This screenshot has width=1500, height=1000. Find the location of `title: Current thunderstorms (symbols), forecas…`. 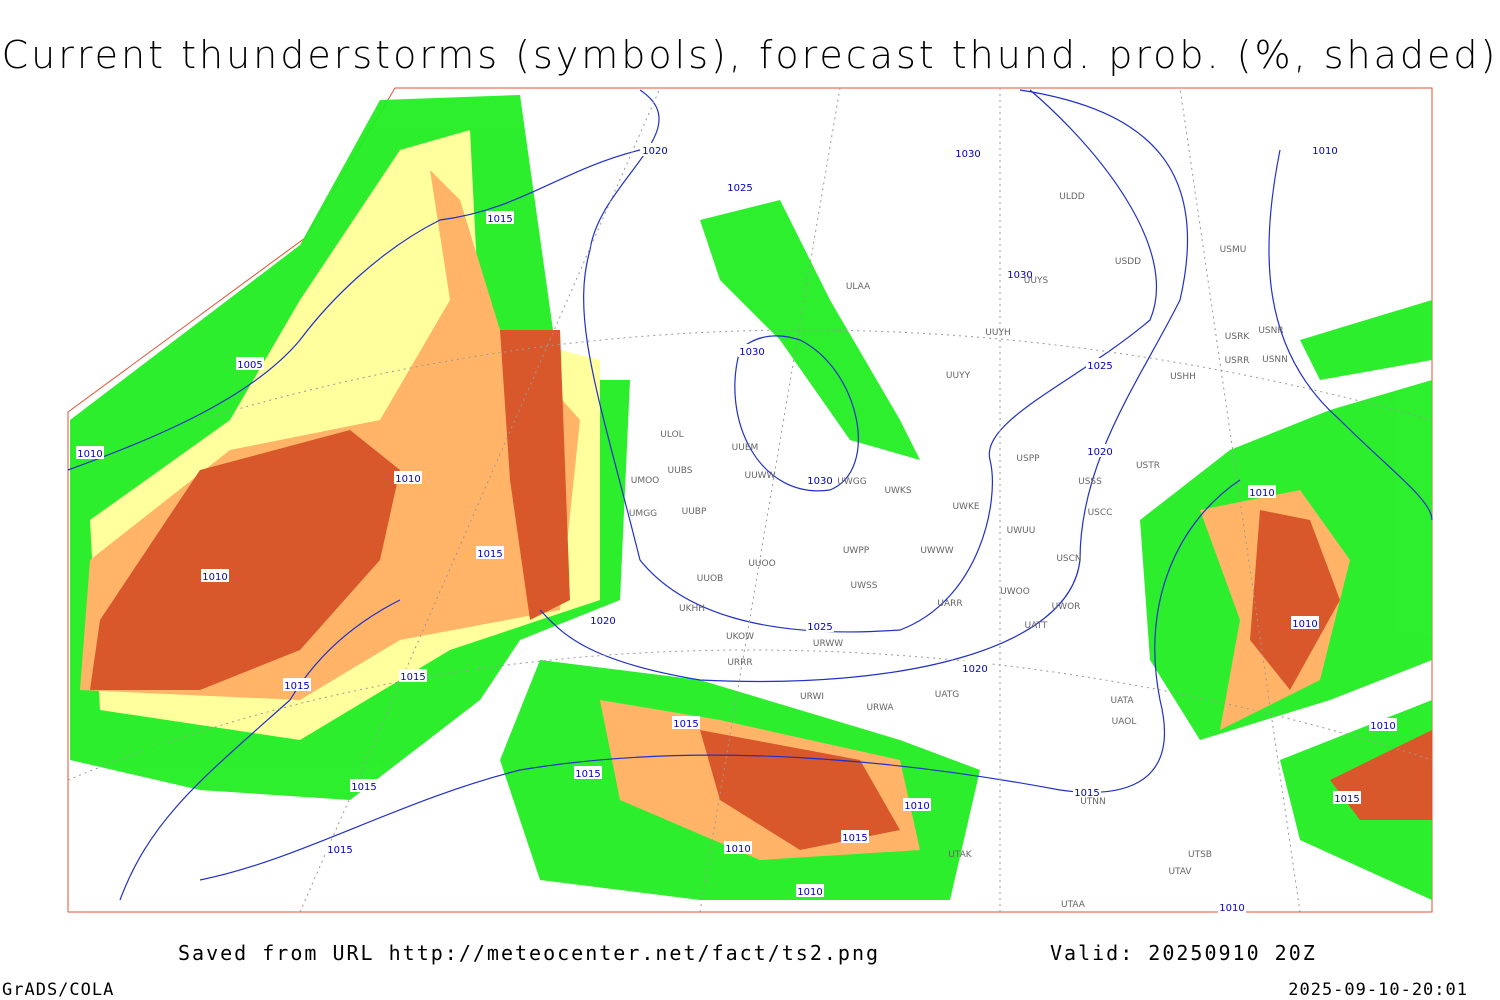

title: Current thunderstorms (symbols), forecas… is located at coordinates (750, 55).